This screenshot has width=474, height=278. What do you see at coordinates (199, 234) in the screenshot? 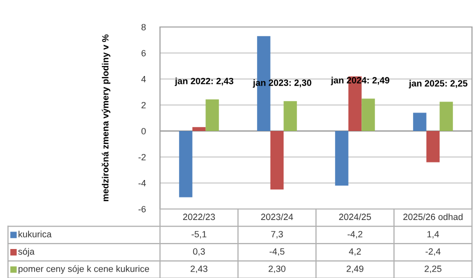
I see `data-label: -5,1` at bounding box center [199, 234].